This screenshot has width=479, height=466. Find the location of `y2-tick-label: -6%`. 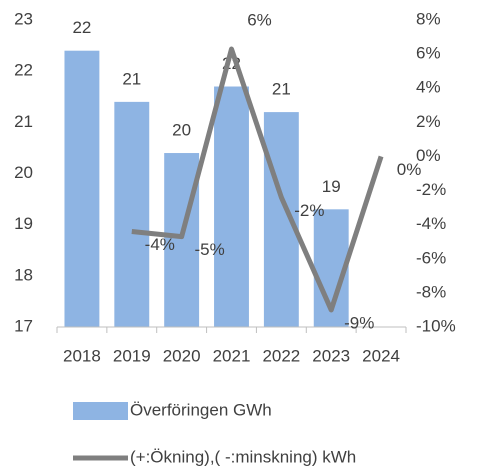

y2-tick-label: -6% is located at coordinates (431, 257).